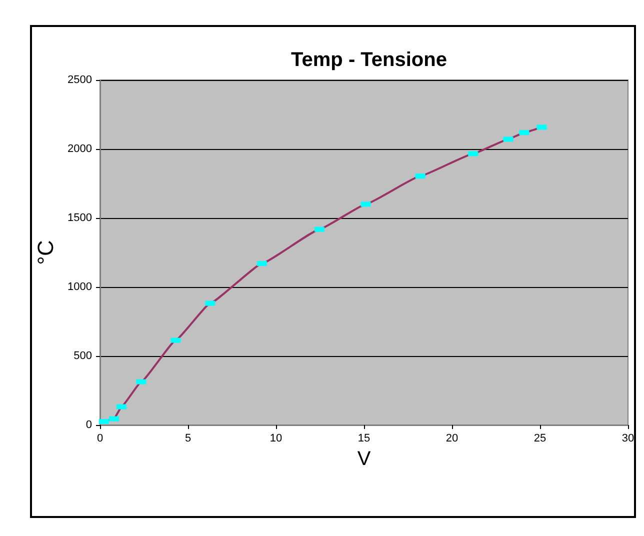 The image size is (644, 536). I want to click on y-tick-label: 2000, so click(80, 149).